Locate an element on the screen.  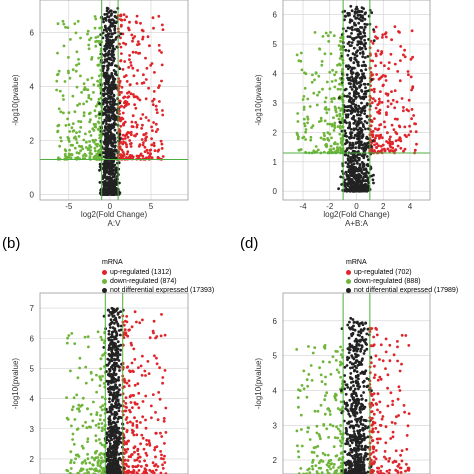
x-tick-label: 4 is located at coordinates (410, 206).